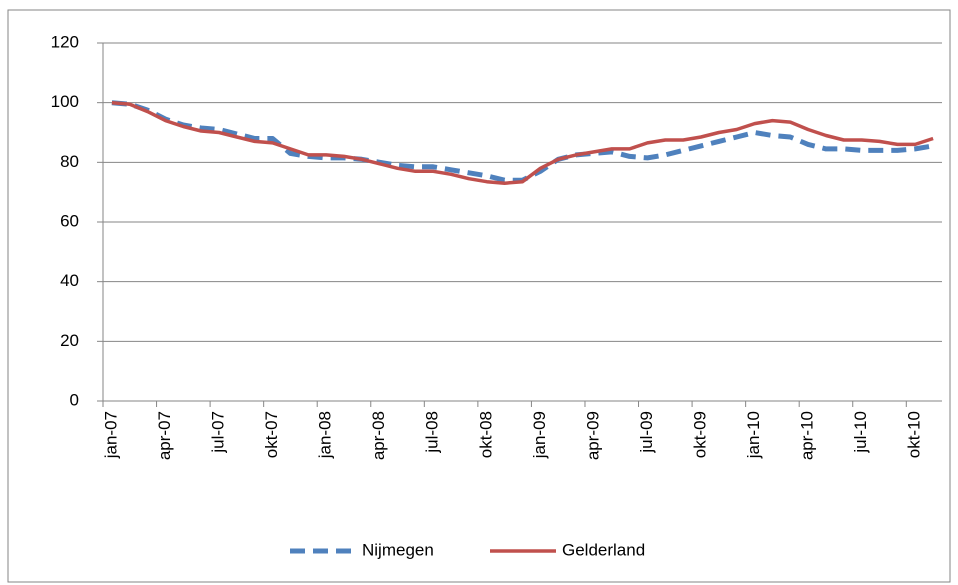 The image size is (958, 585). What do you see at coordinates (539, 435) in the screenshot?
I see `x-tick-label: jan-09` at bounding box center [539, 435].